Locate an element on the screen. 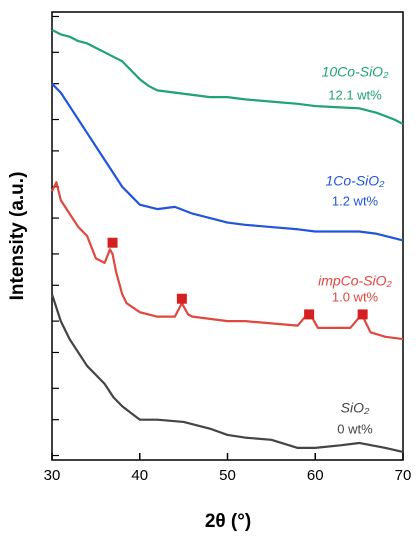  series-label: 1.2 wt% is located at coordinates (355, 200).